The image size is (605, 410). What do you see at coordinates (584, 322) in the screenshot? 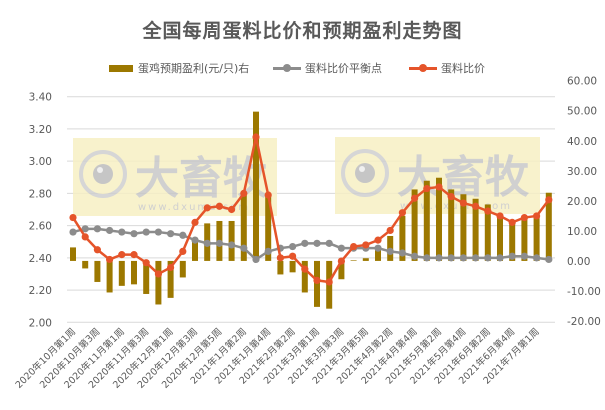
I see `right-axis-tick: -20.00` at bounding box center [584, 322].